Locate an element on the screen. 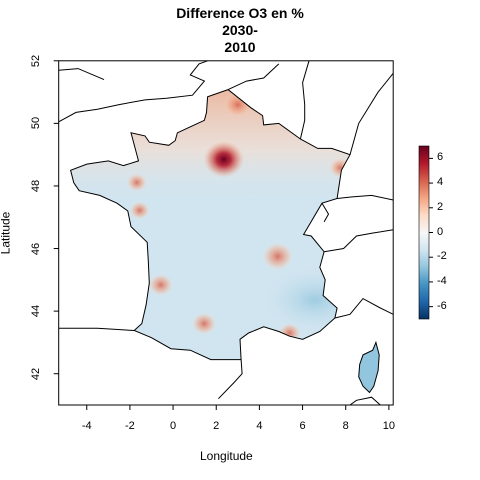  y-tick-label: 44 is located at coordinates (36, 311).